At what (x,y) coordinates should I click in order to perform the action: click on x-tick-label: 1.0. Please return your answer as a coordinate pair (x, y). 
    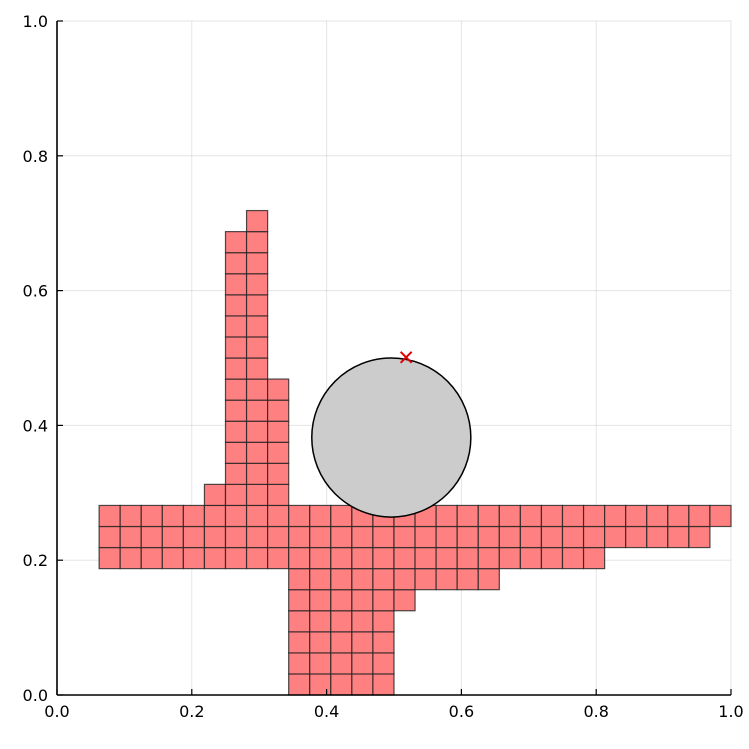
    Looking at the image, I should click on (730, 711).